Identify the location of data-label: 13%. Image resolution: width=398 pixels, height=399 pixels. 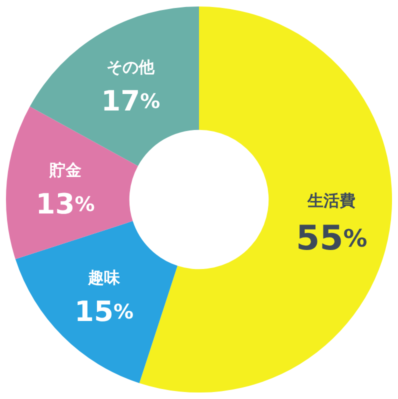
(65, 203).